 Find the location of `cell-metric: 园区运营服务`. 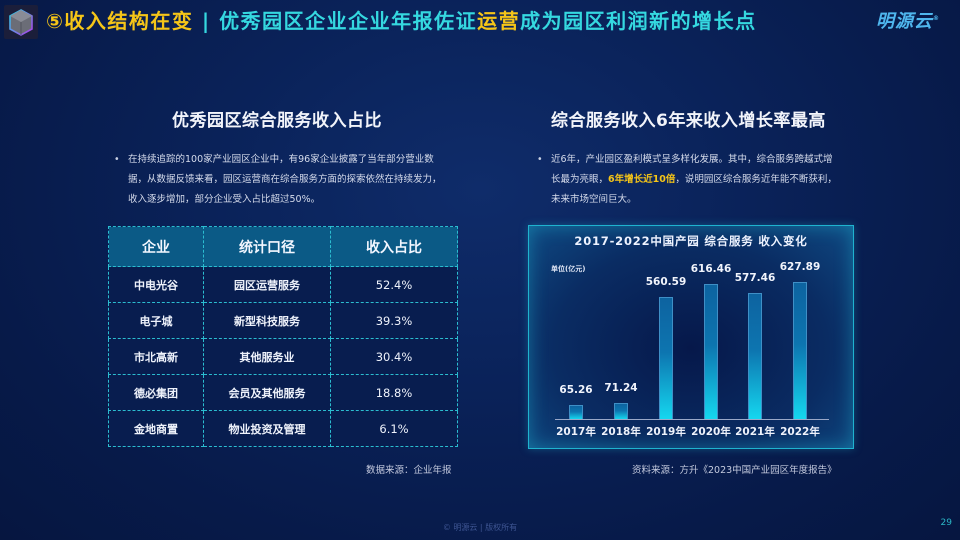

cell-metric: 园区运营服务 is located at coordinates (267, 284).